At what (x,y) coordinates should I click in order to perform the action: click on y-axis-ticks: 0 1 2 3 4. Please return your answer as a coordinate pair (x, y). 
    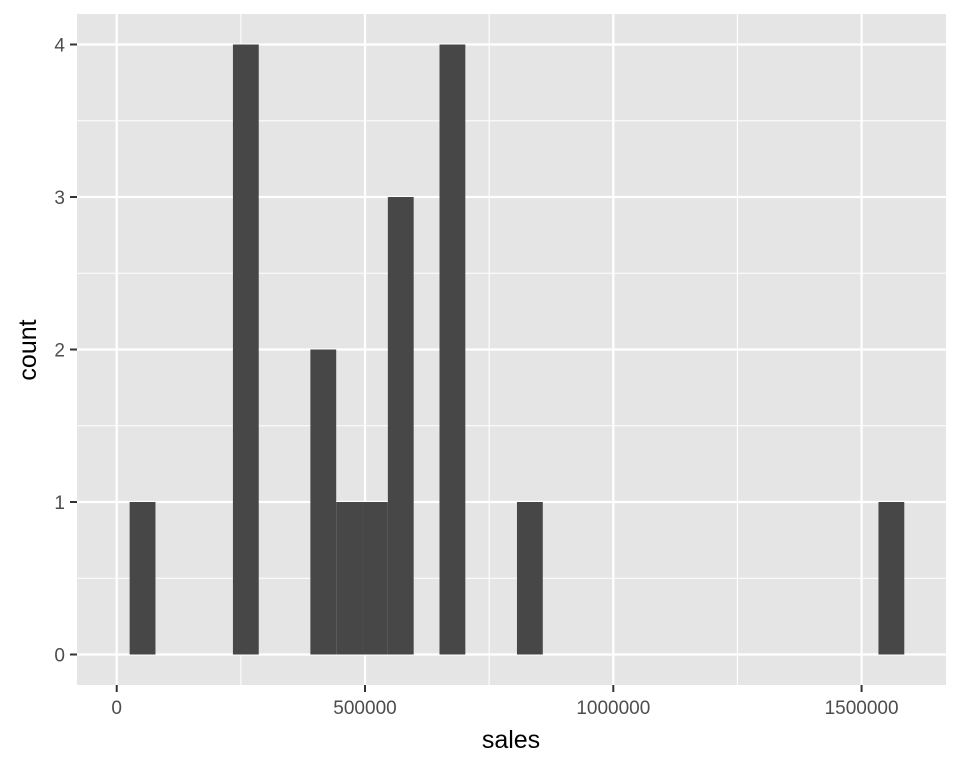
    Looking at the image, I should click on (65, 351).